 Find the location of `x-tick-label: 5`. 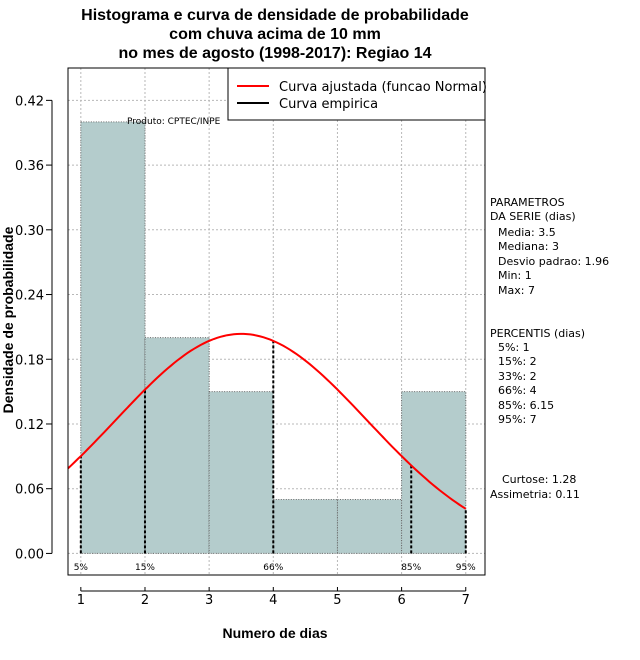

x-tick-label: 5 is located at coordinates (337, 600).